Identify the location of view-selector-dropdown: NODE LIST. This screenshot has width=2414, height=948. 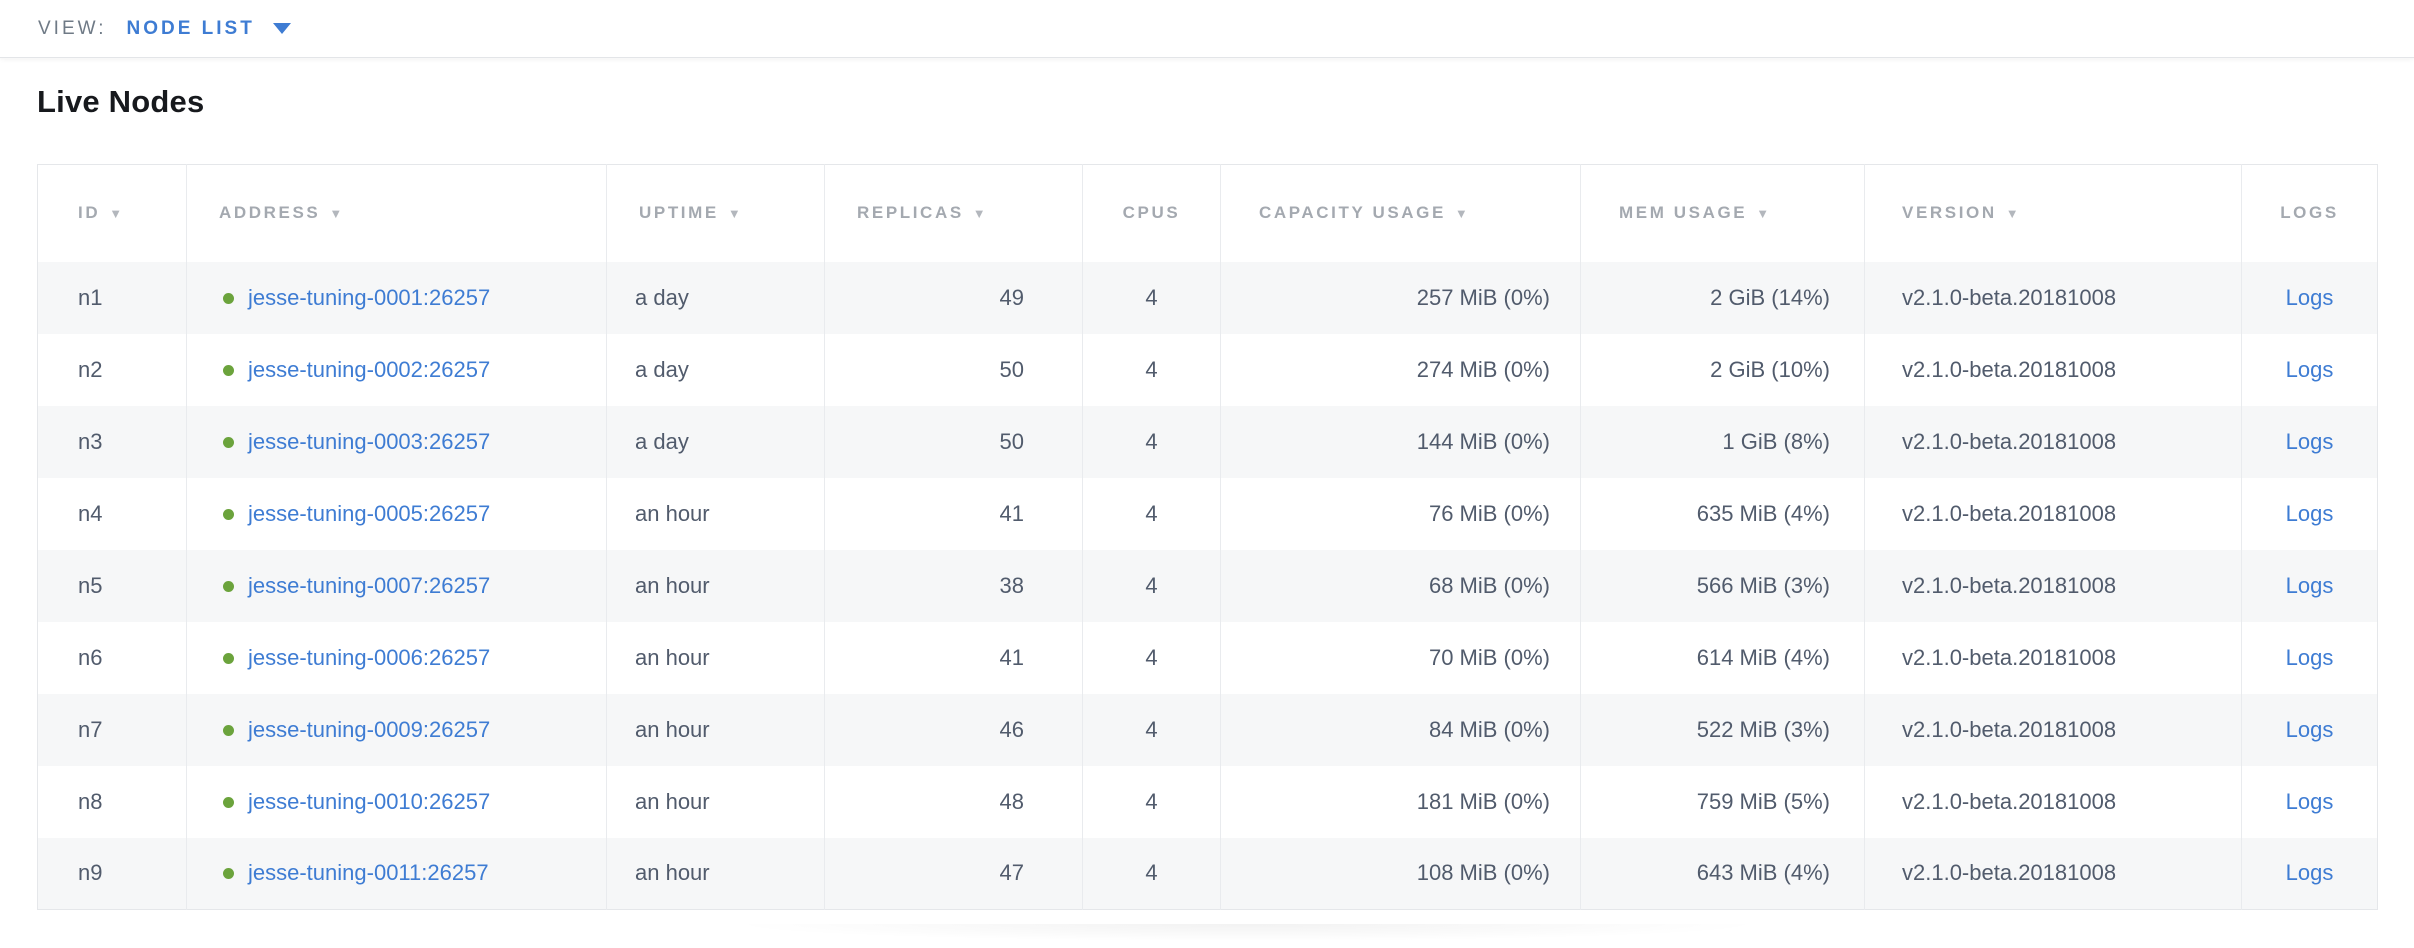
(209, 29).